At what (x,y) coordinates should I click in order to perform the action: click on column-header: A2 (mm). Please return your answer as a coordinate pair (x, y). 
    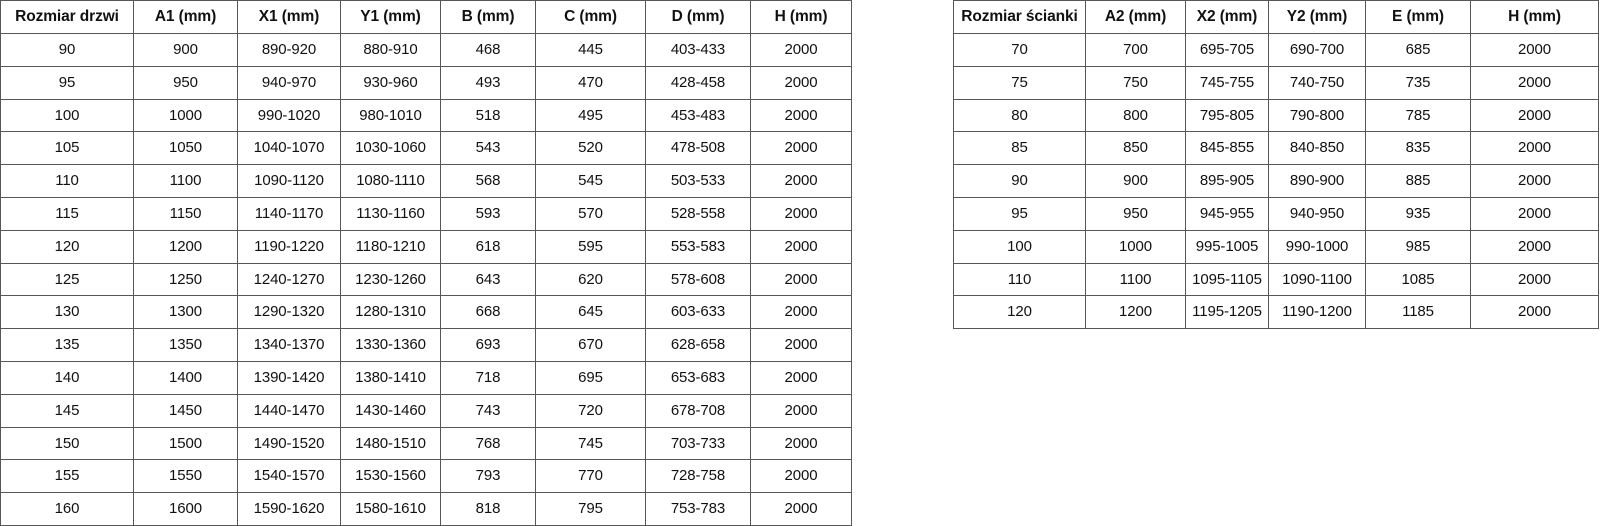
    Looking at the image, I should click on (1135, 17).